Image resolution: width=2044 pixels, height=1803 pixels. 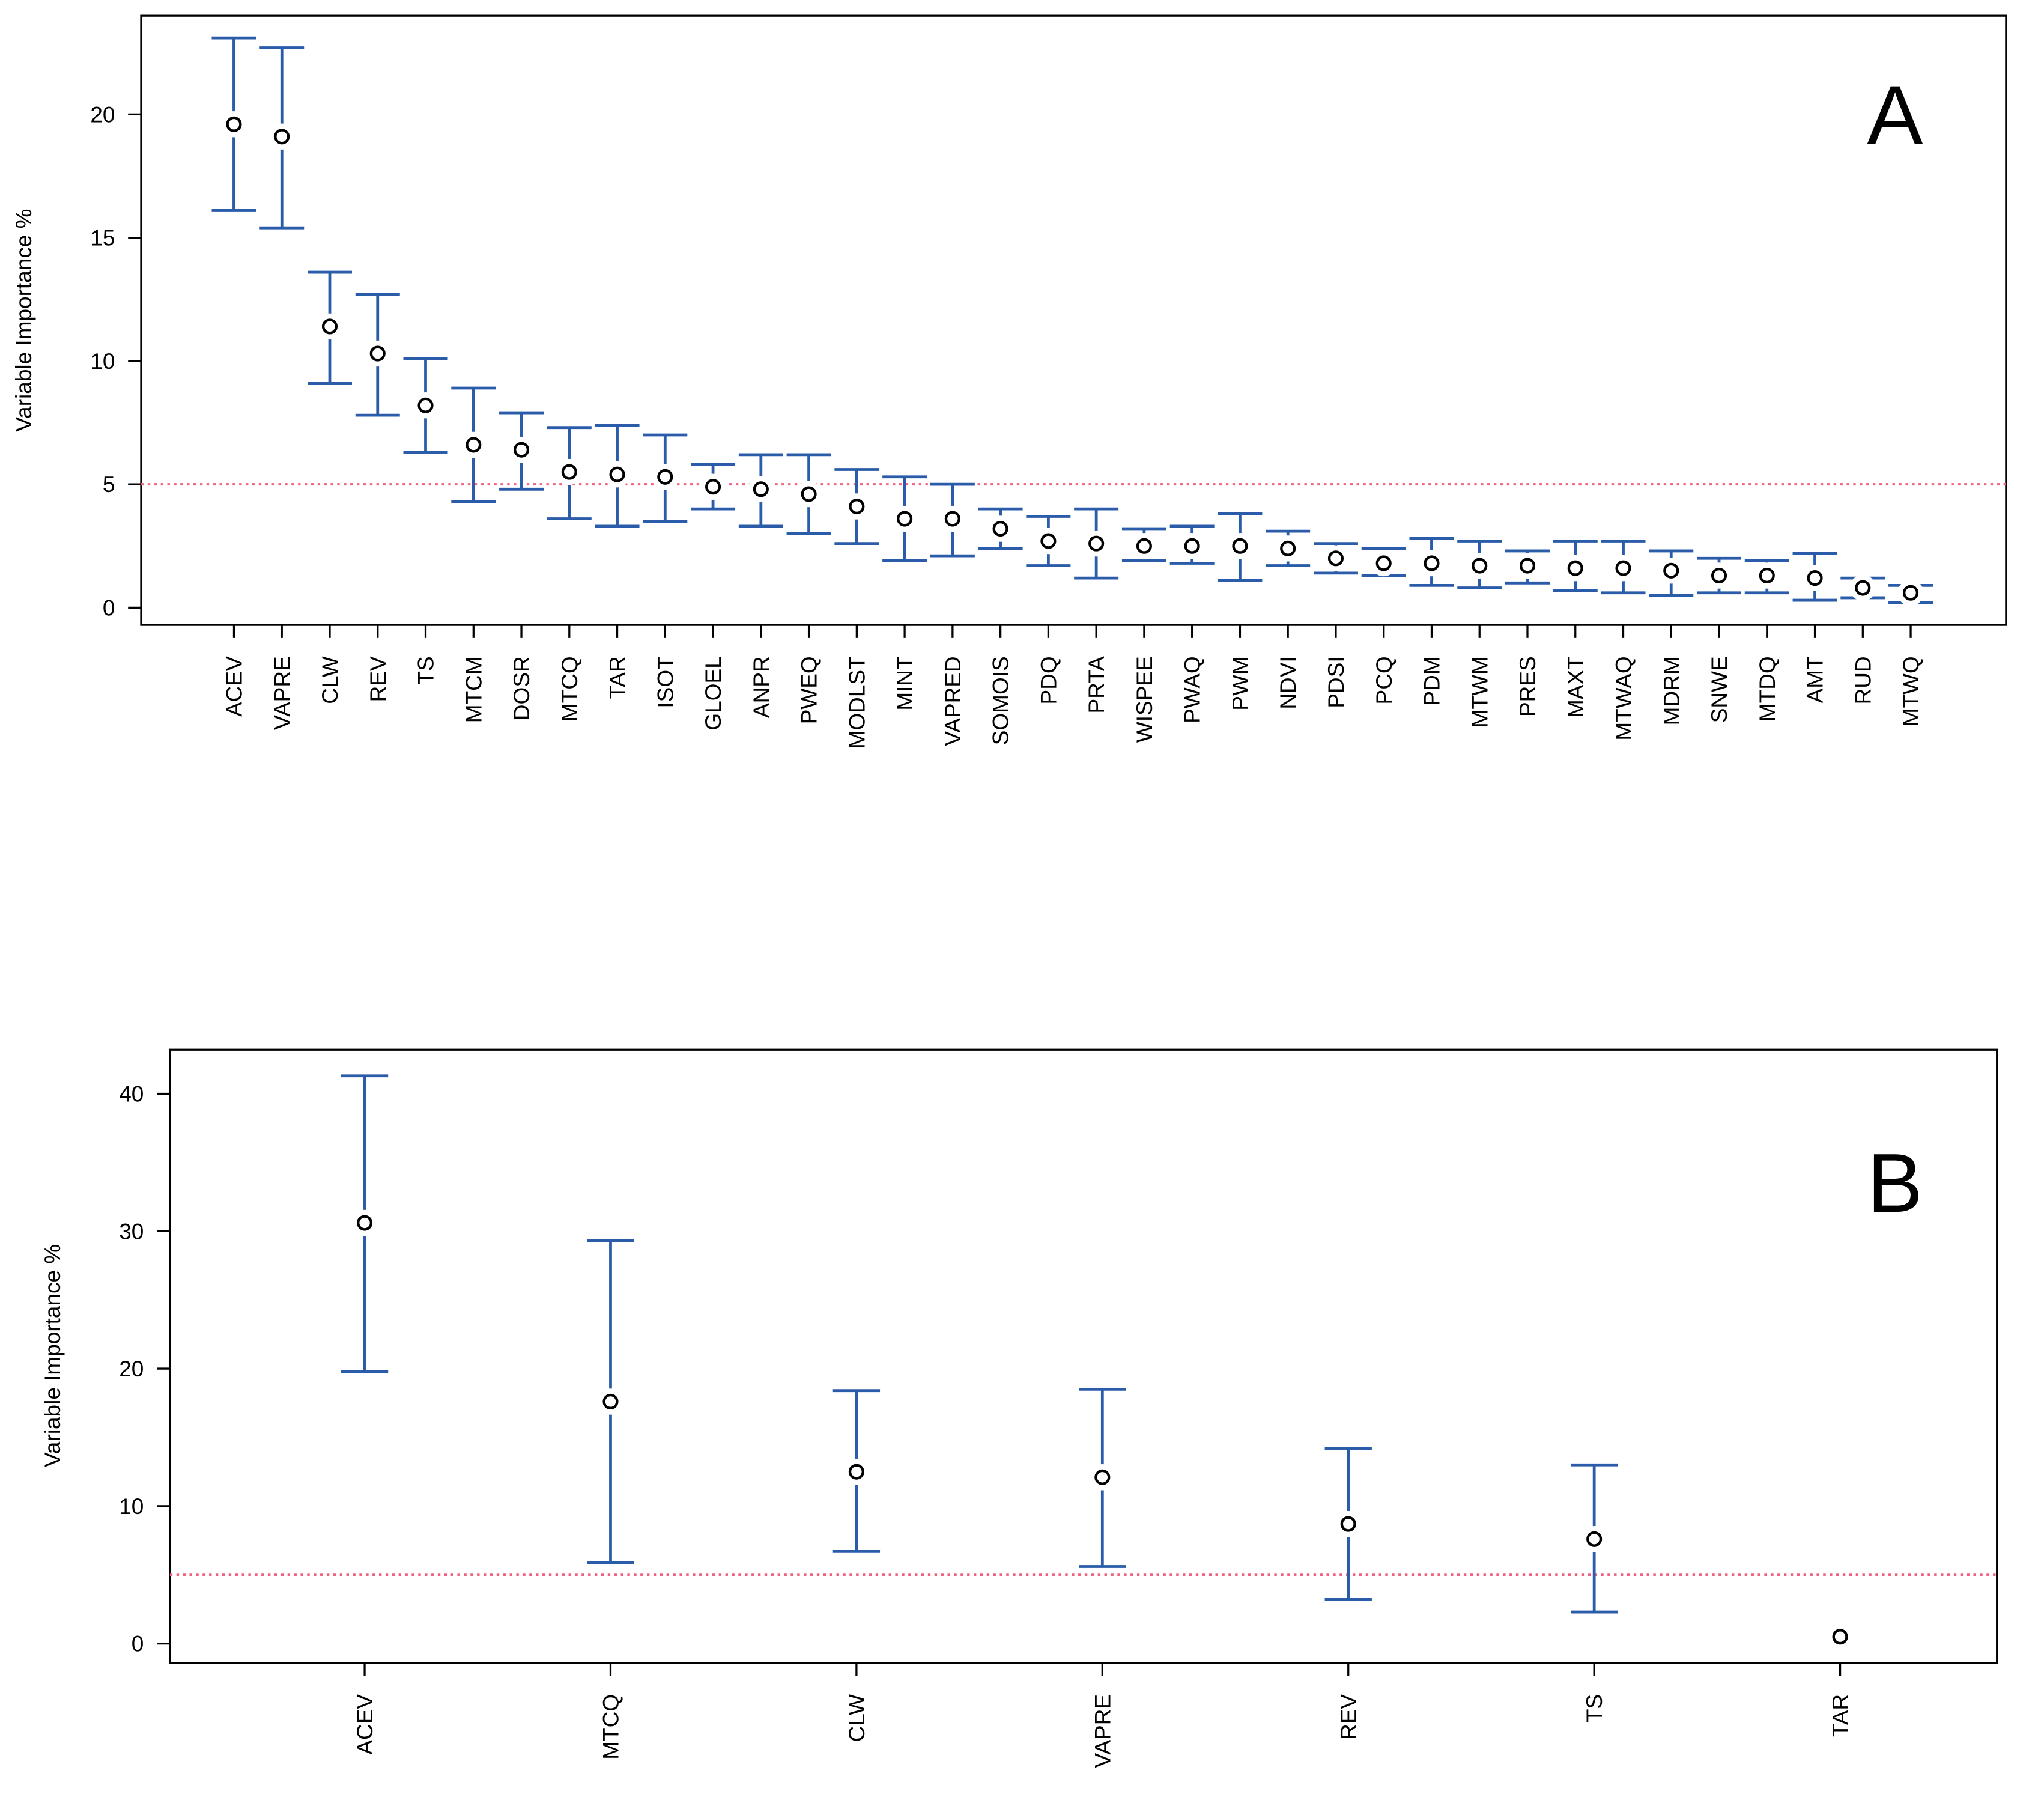 I want to click on x-tick-label: PRTA, so click(x=1096, y=685).